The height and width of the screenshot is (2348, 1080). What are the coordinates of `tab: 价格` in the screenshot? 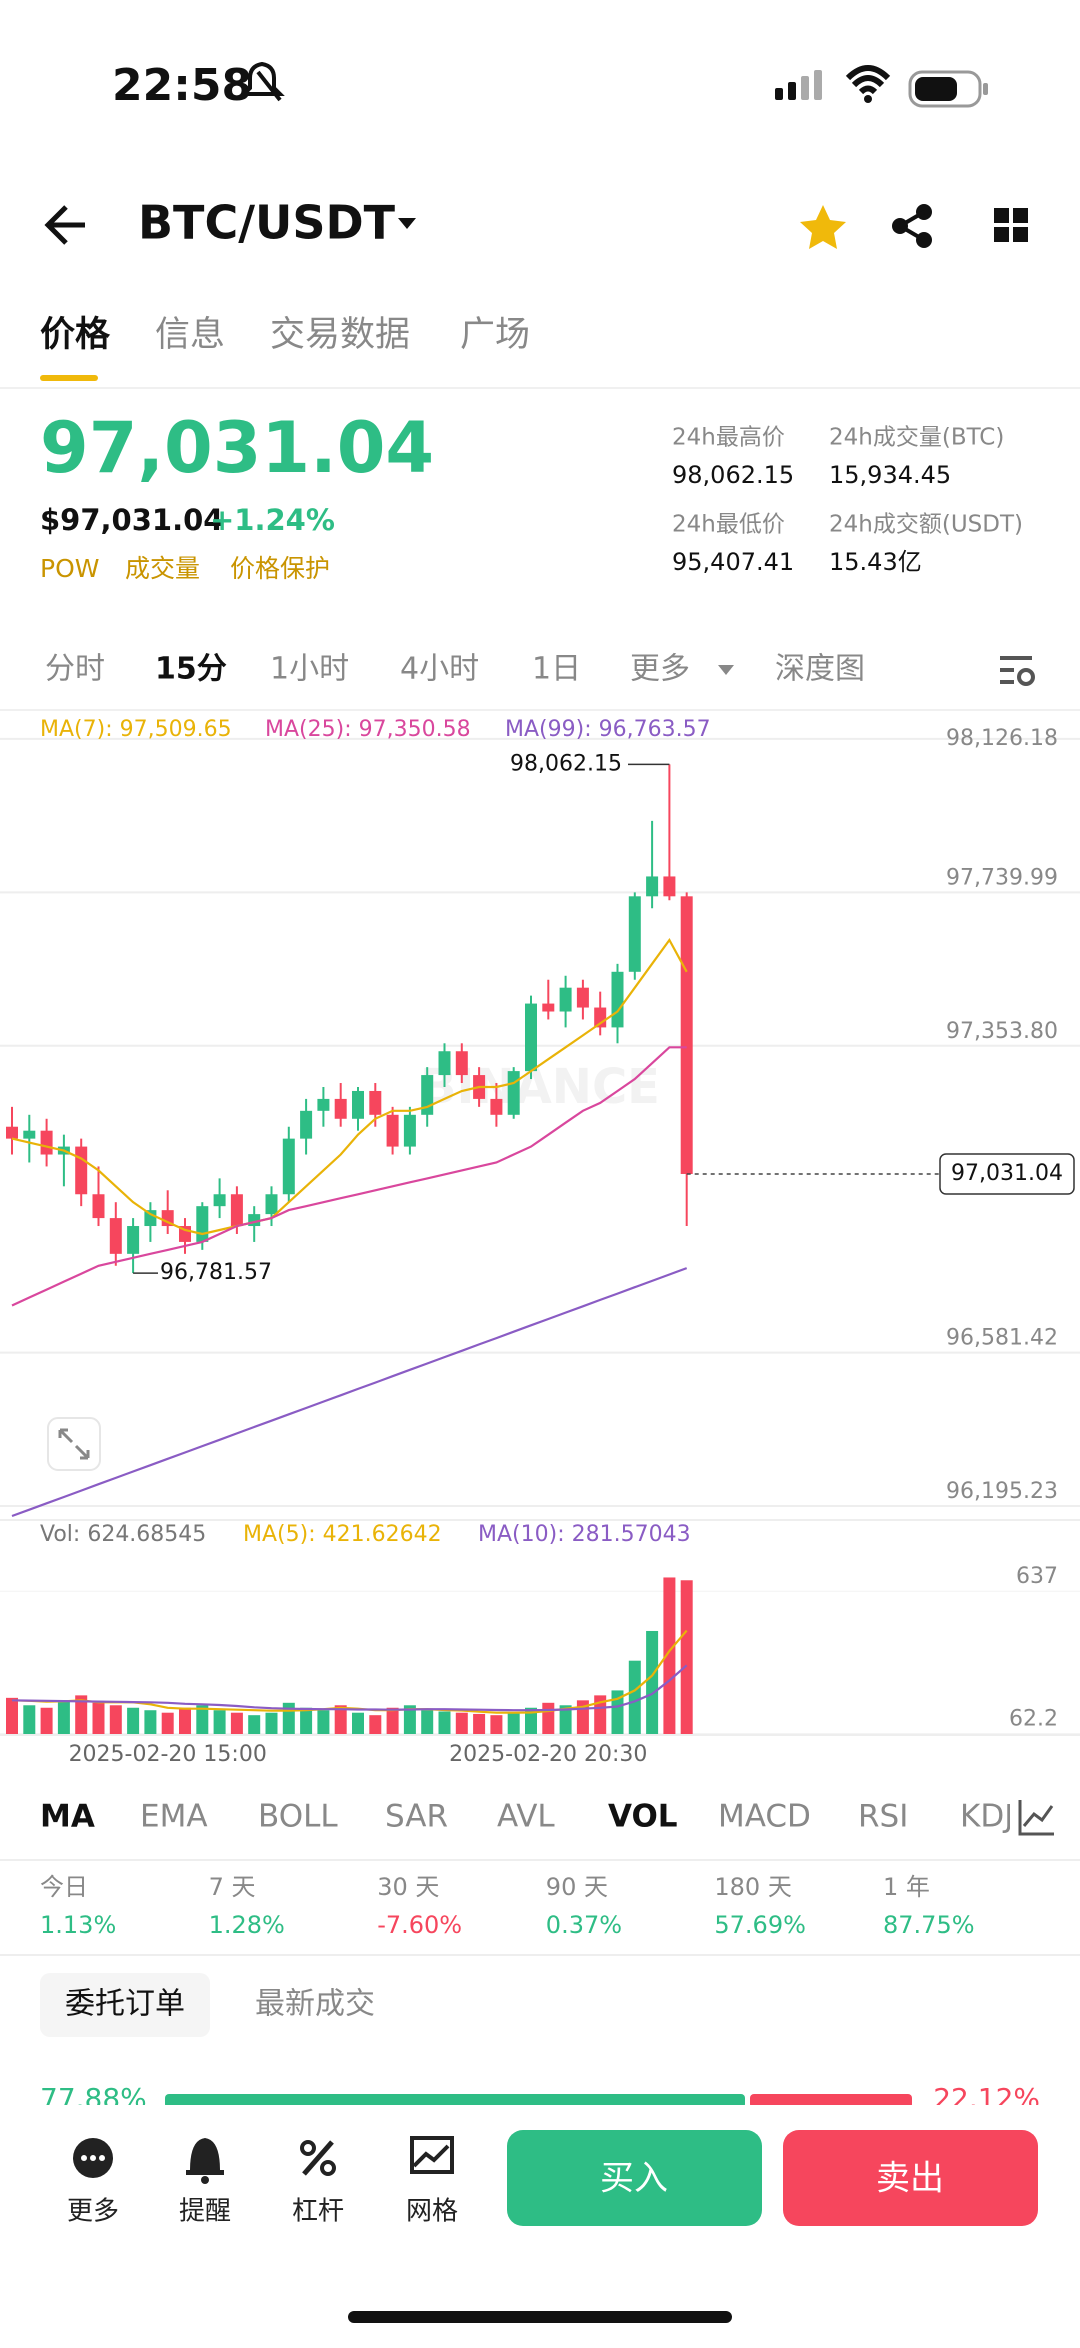 It's located at (75, 335).